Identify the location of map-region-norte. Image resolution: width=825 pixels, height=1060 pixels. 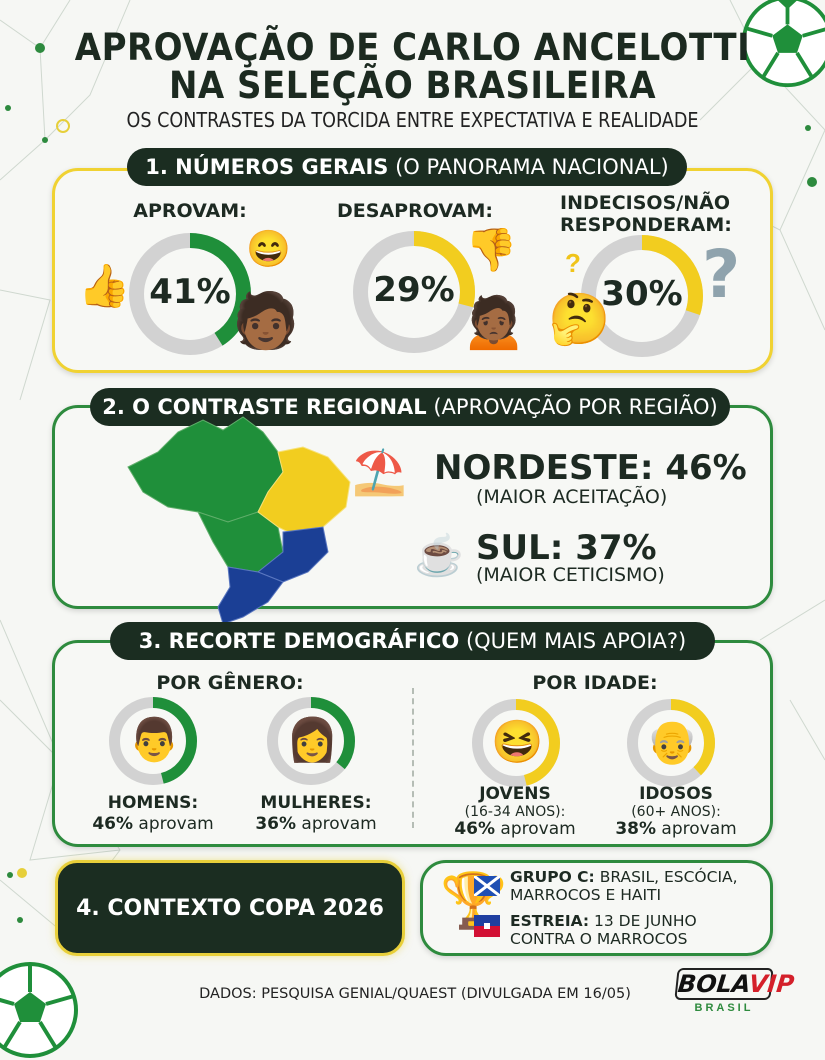
(205, 469).